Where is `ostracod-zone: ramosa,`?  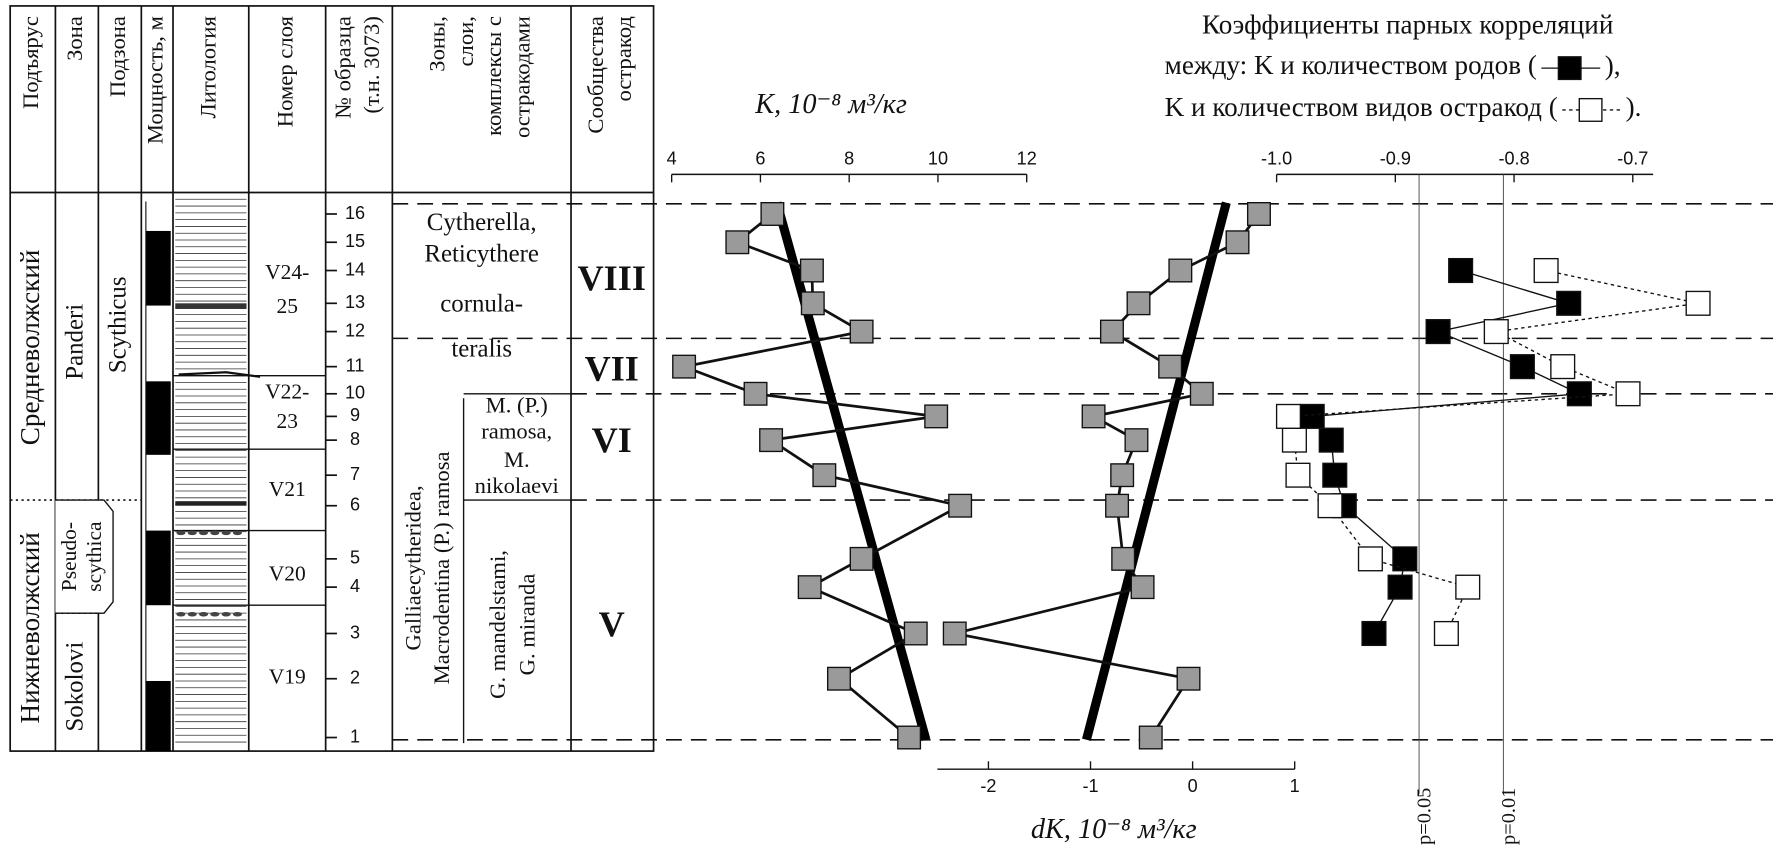 ostracod-zone: ramosa, is located at coordinates (516, 431).